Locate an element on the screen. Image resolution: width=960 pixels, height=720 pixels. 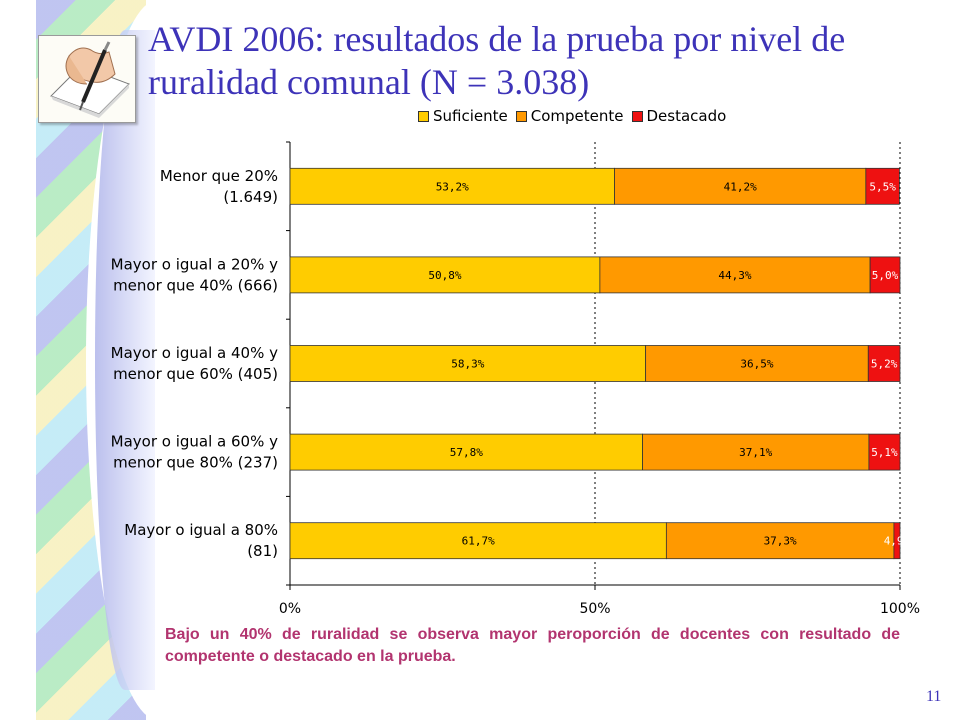
x-tick-label: 100% is located at coordinates (900, 609).